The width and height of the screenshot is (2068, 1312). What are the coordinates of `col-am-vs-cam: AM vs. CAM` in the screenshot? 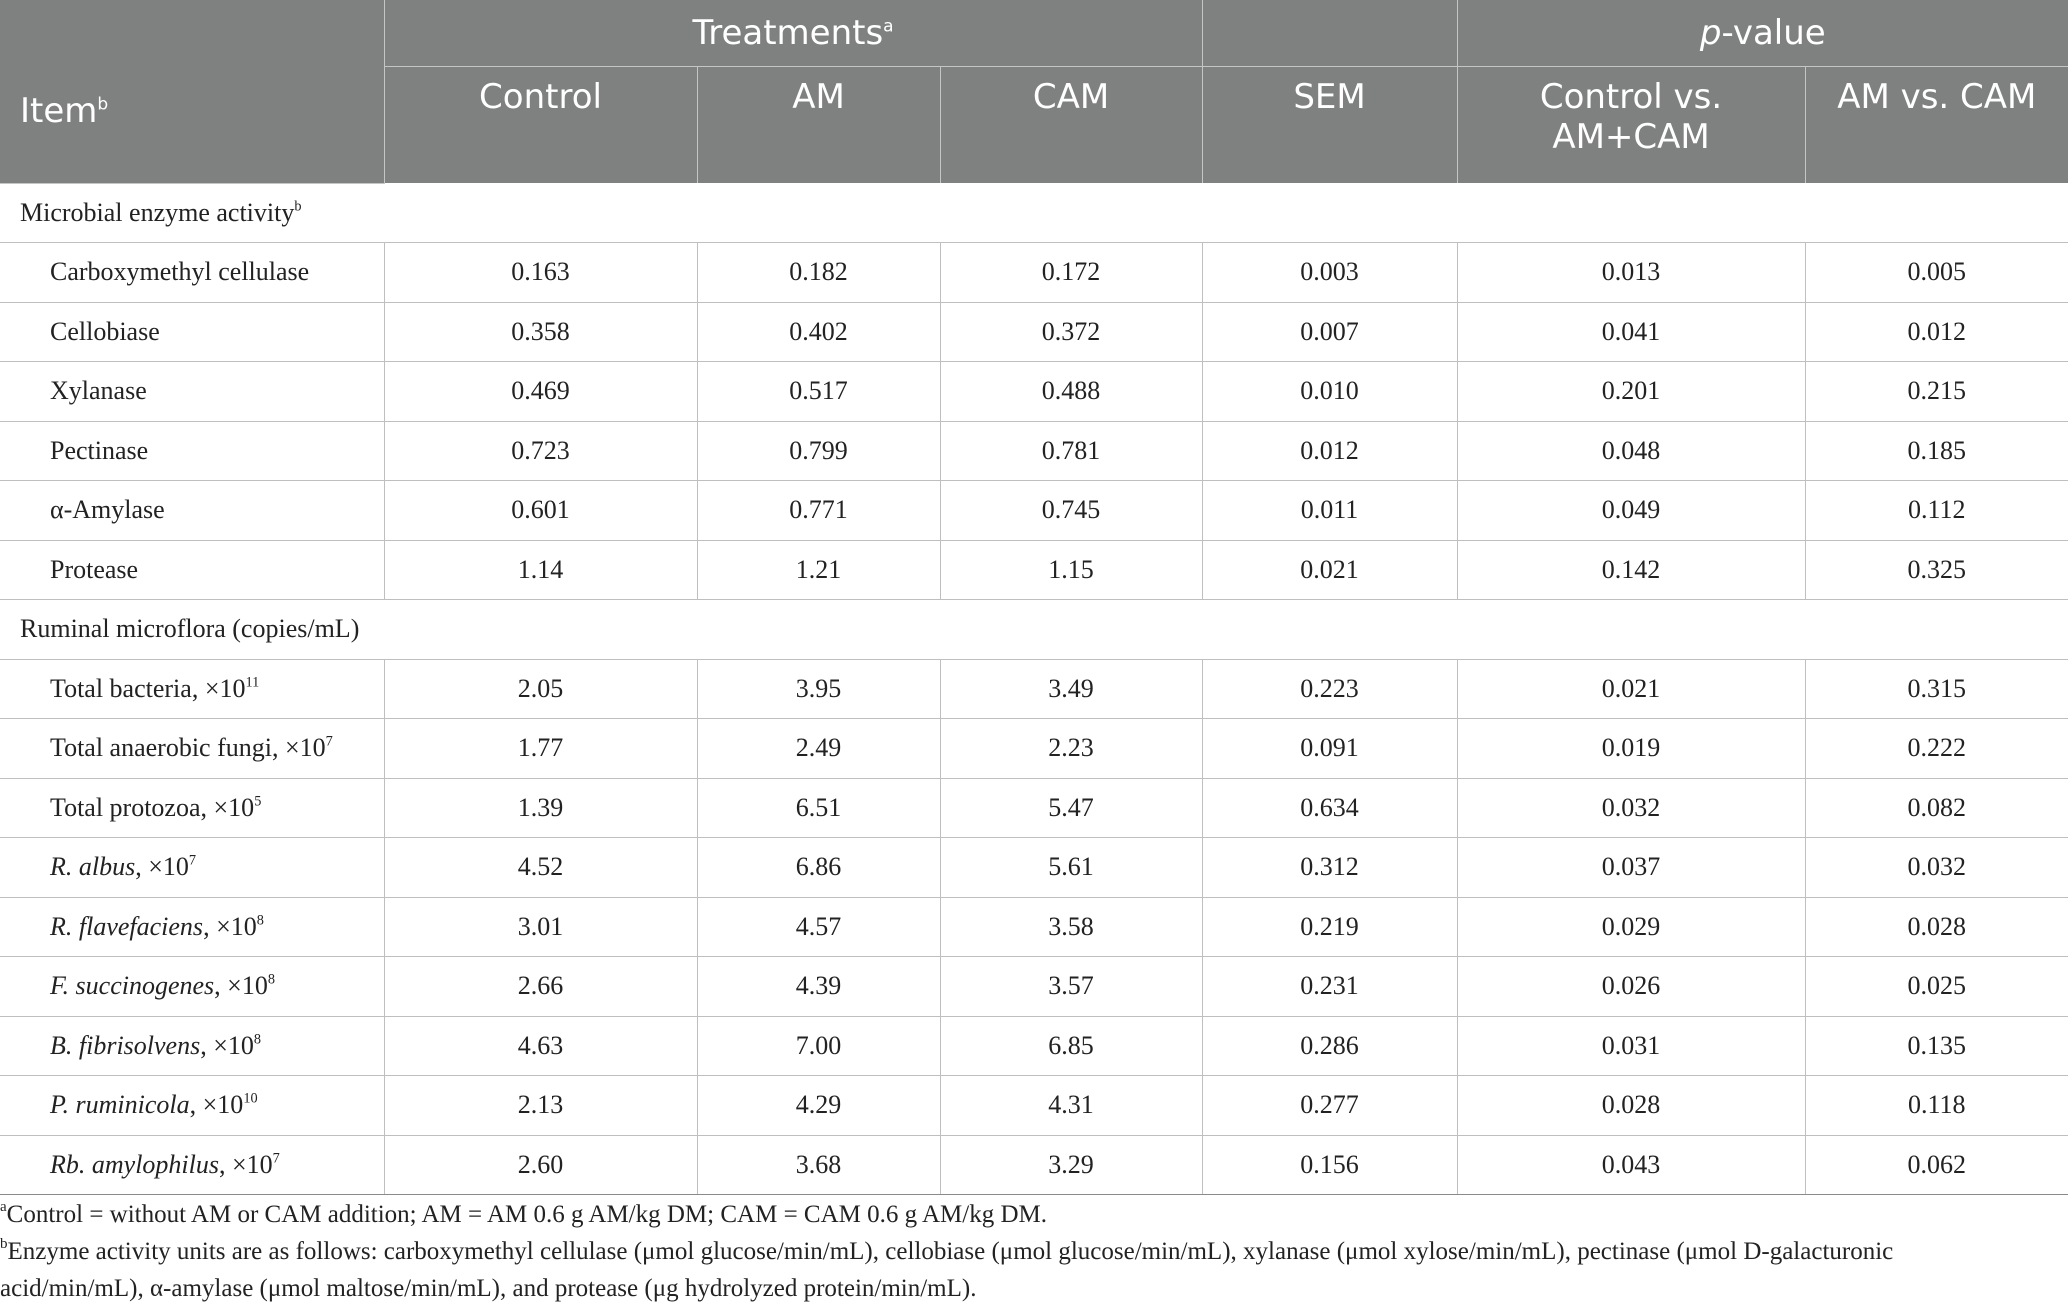 It's located at (1936, 124).